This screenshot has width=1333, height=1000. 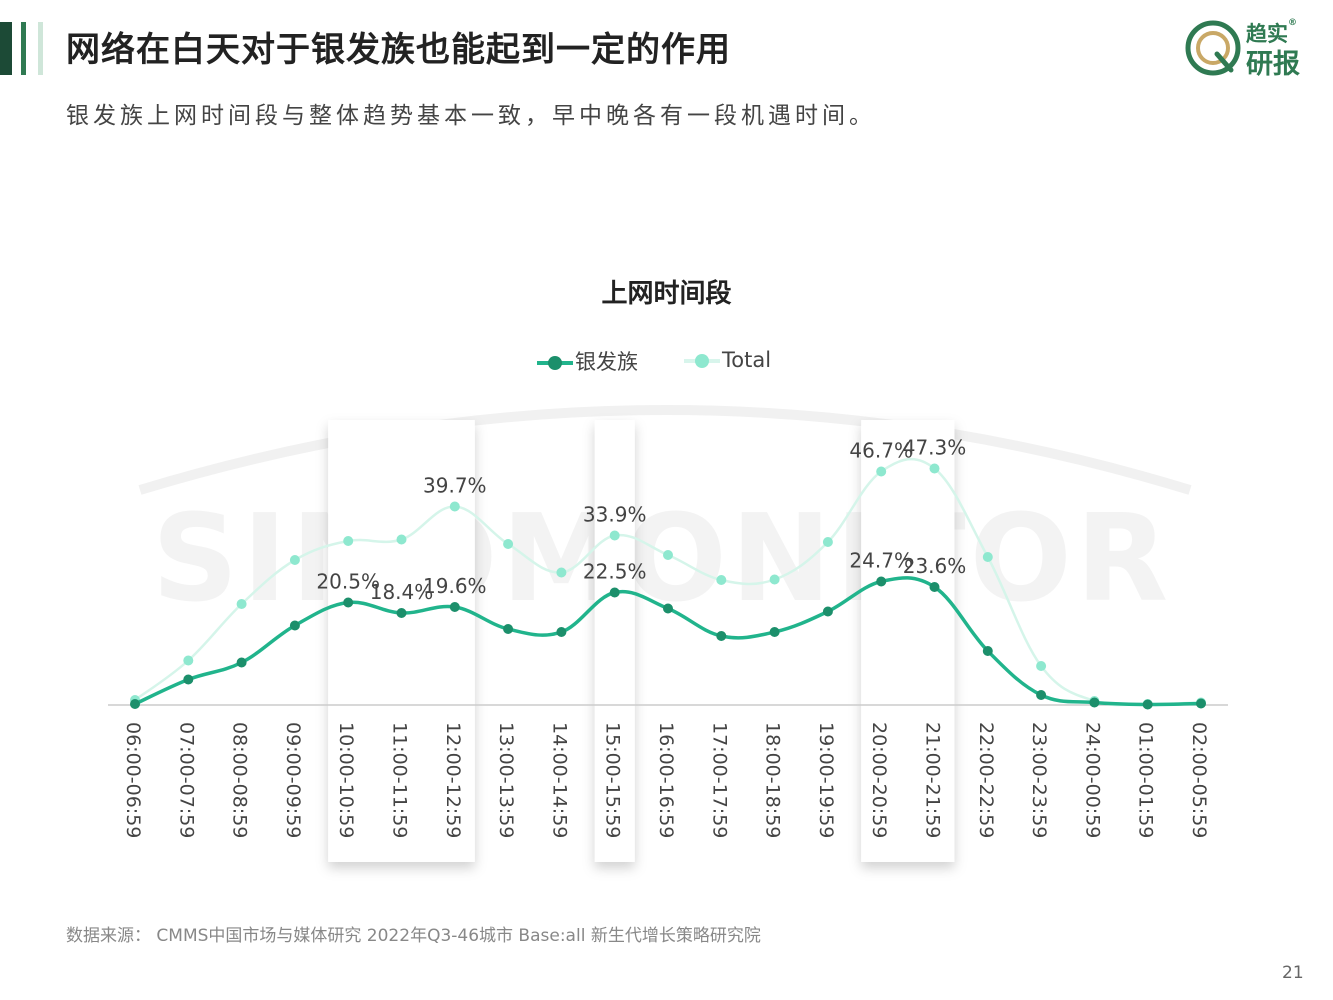 What do you see at coordinates (454, 506) in the screenshot?
I see `point-total-12:00-12:59` at bounding box center [454, 506].